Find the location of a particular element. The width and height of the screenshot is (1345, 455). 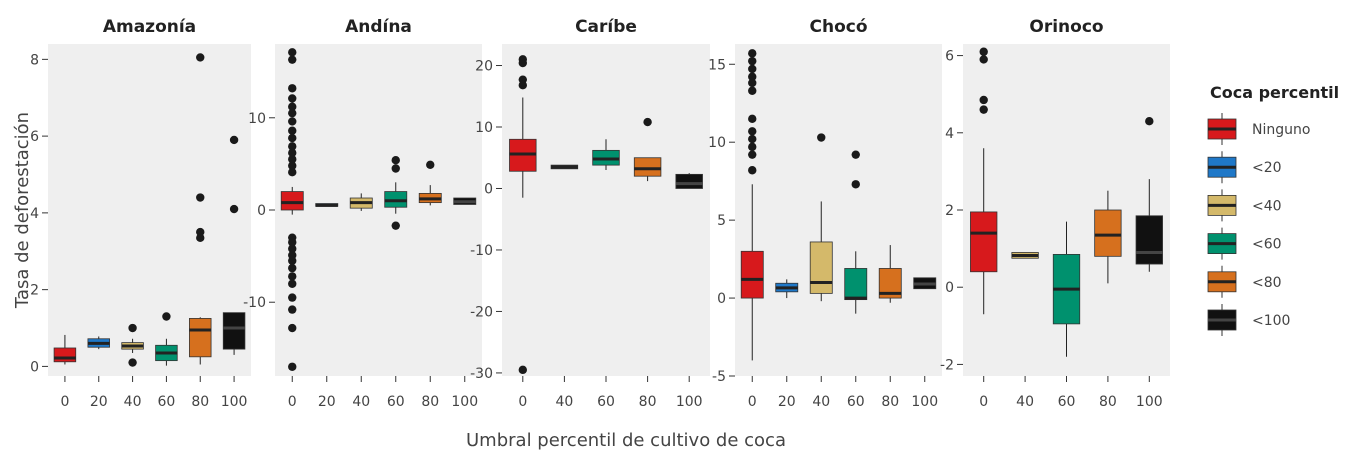

y-tick-label: 2 is located at coordinates (949, 211).